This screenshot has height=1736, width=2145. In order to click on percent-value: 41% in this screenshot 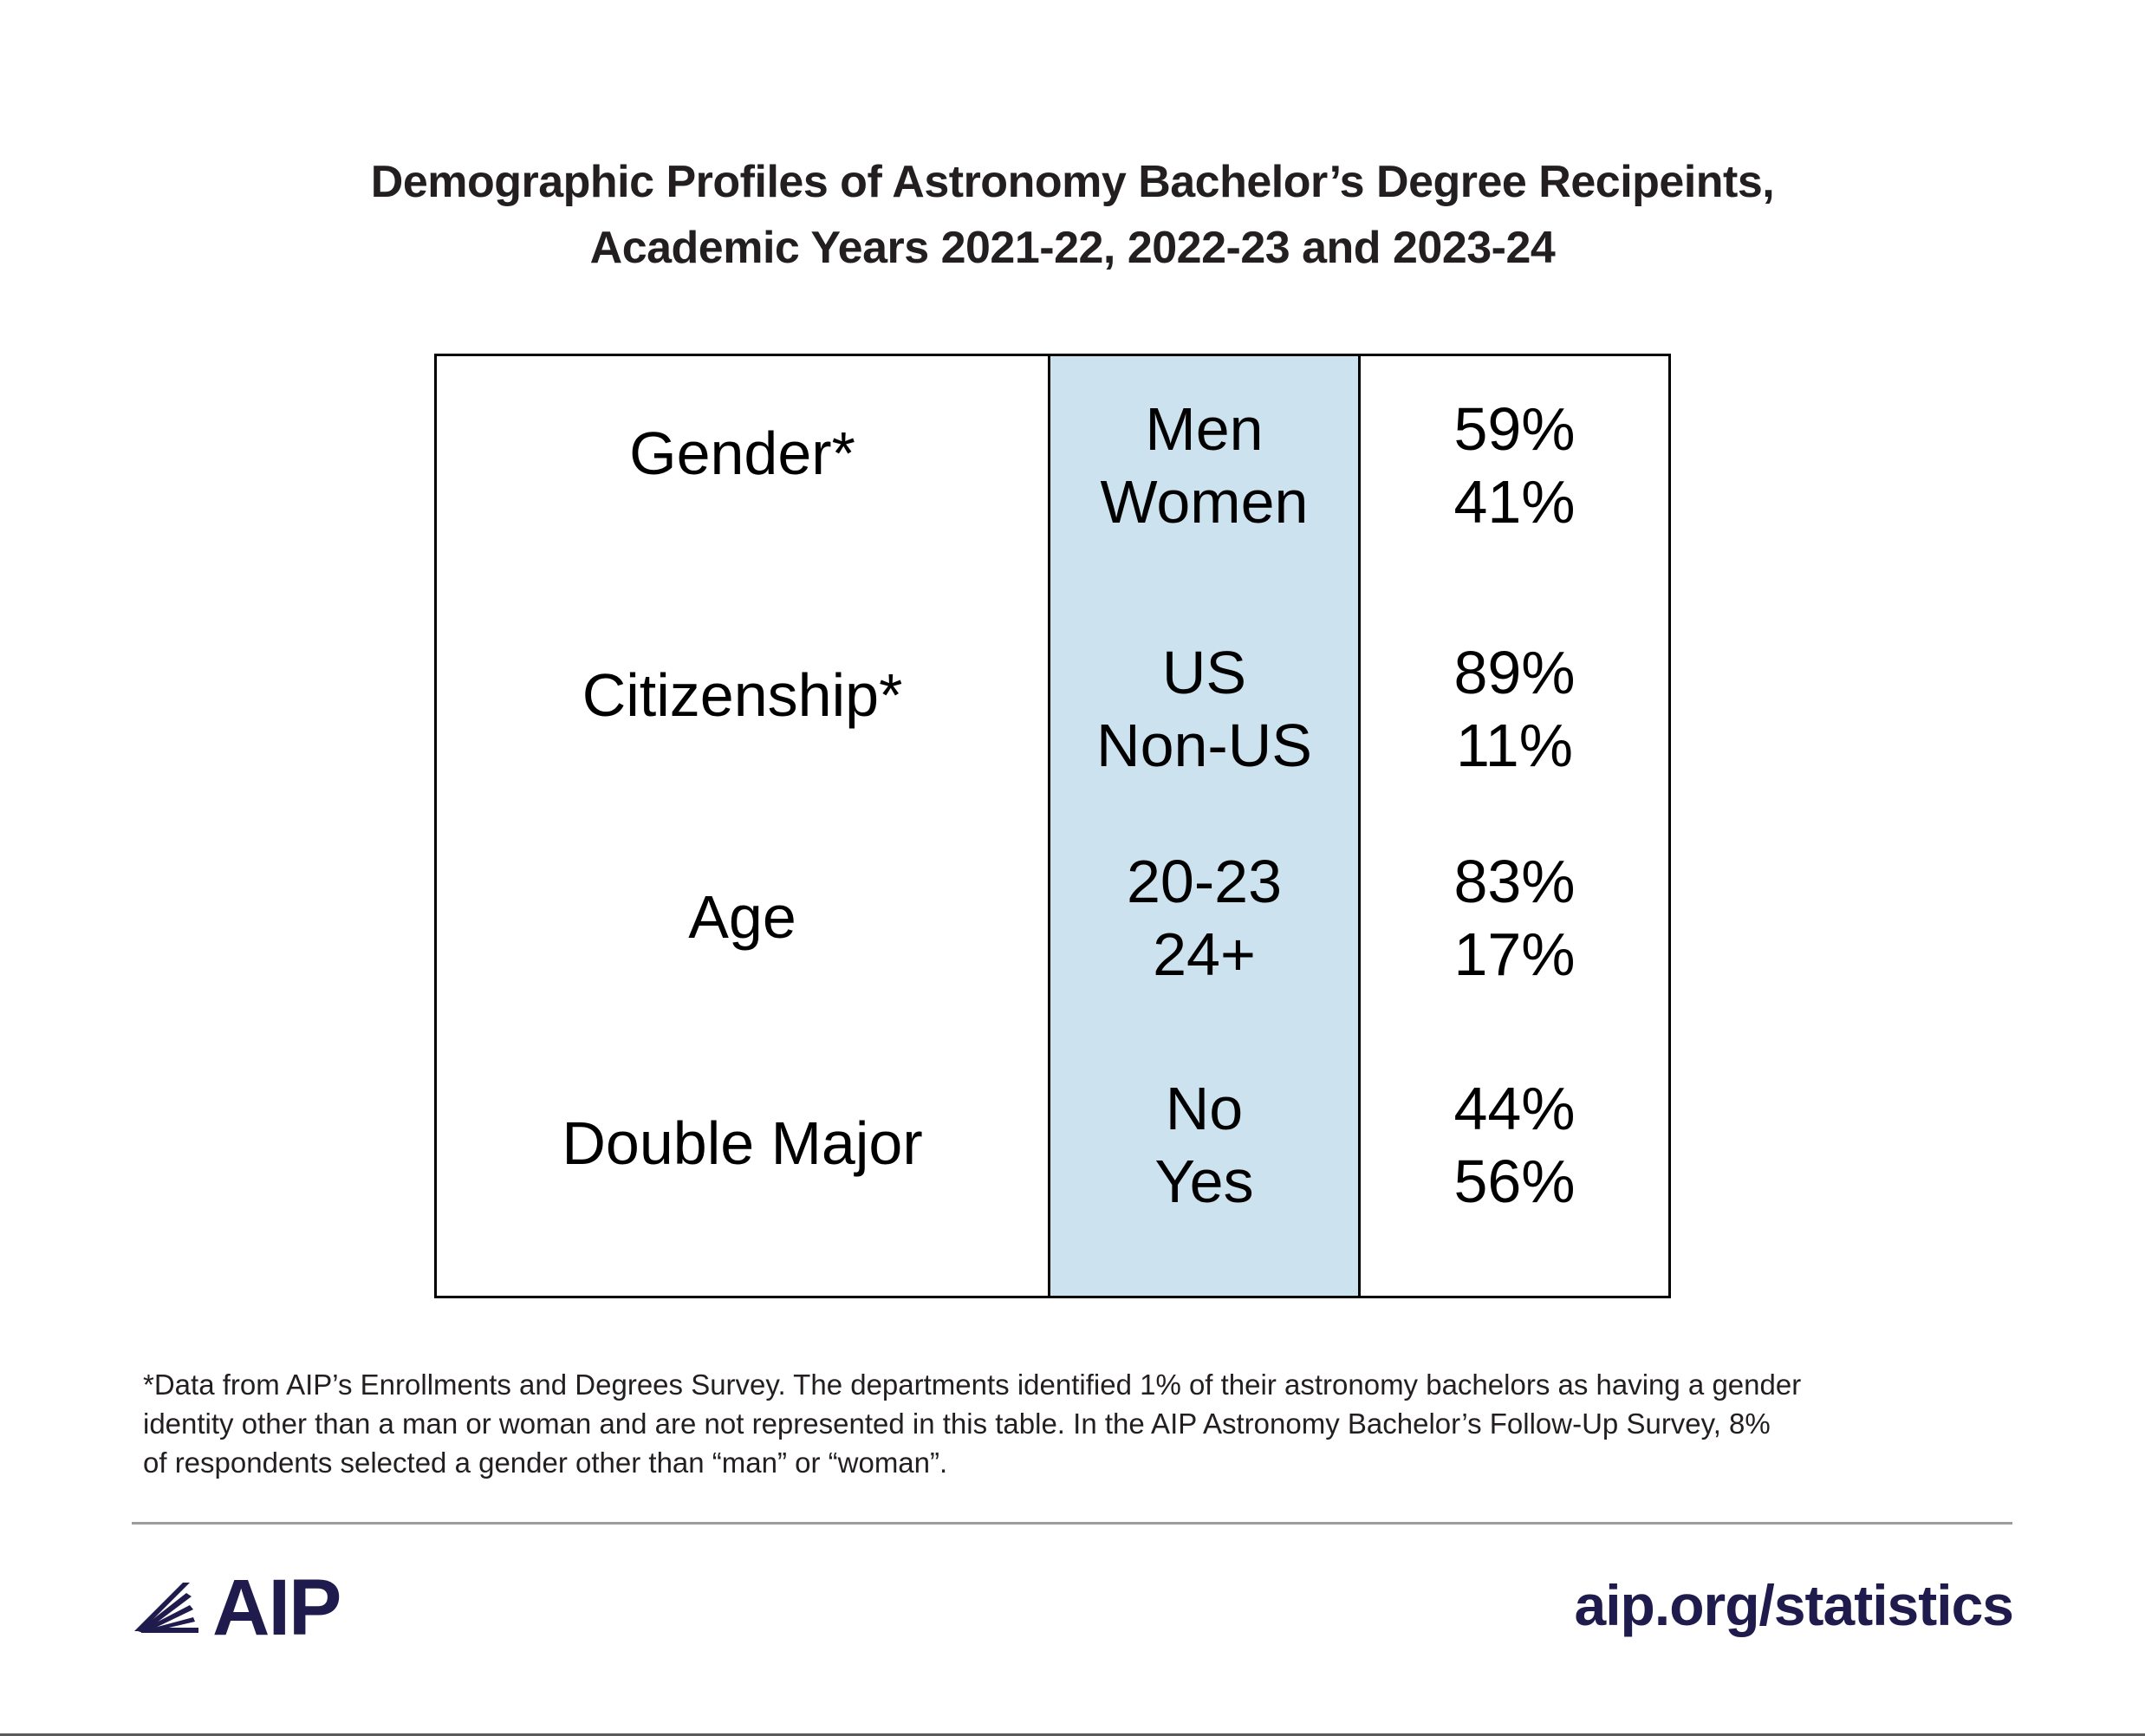, I will do `click(1514, 502)`.